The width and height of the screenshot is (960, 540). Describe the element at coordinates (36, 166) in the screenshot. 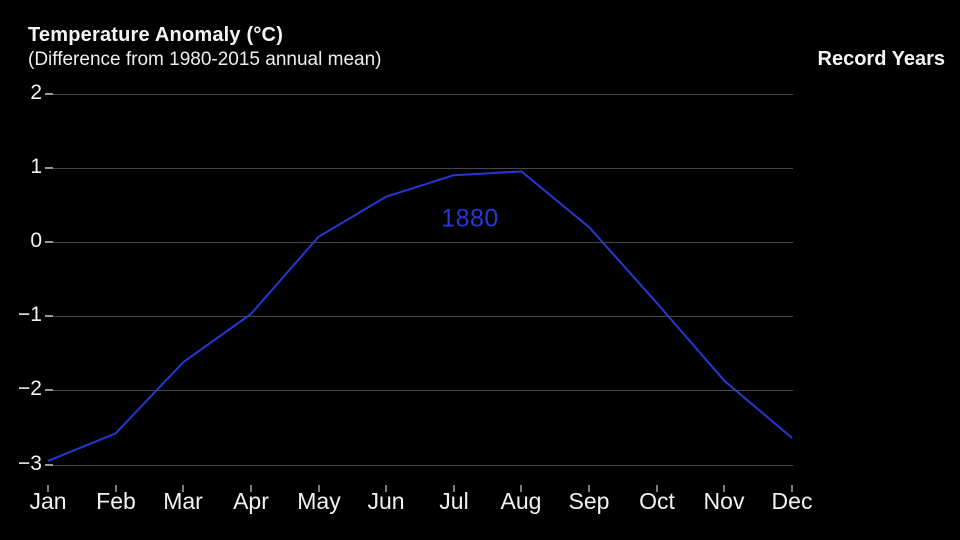

I see `y-axis-label: 1` at that location.